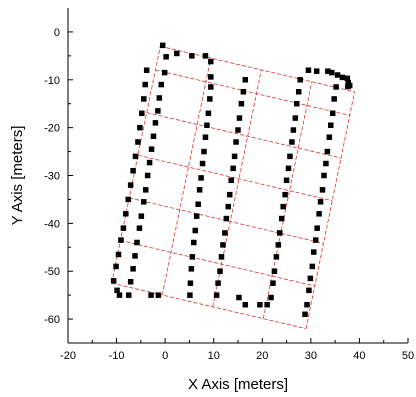 This screenshot has width=416, height=397. What do you see at coordinates (52, 224) in the screenshot?
I see `y-tick-label: -40` at bounding box center [52, 224].